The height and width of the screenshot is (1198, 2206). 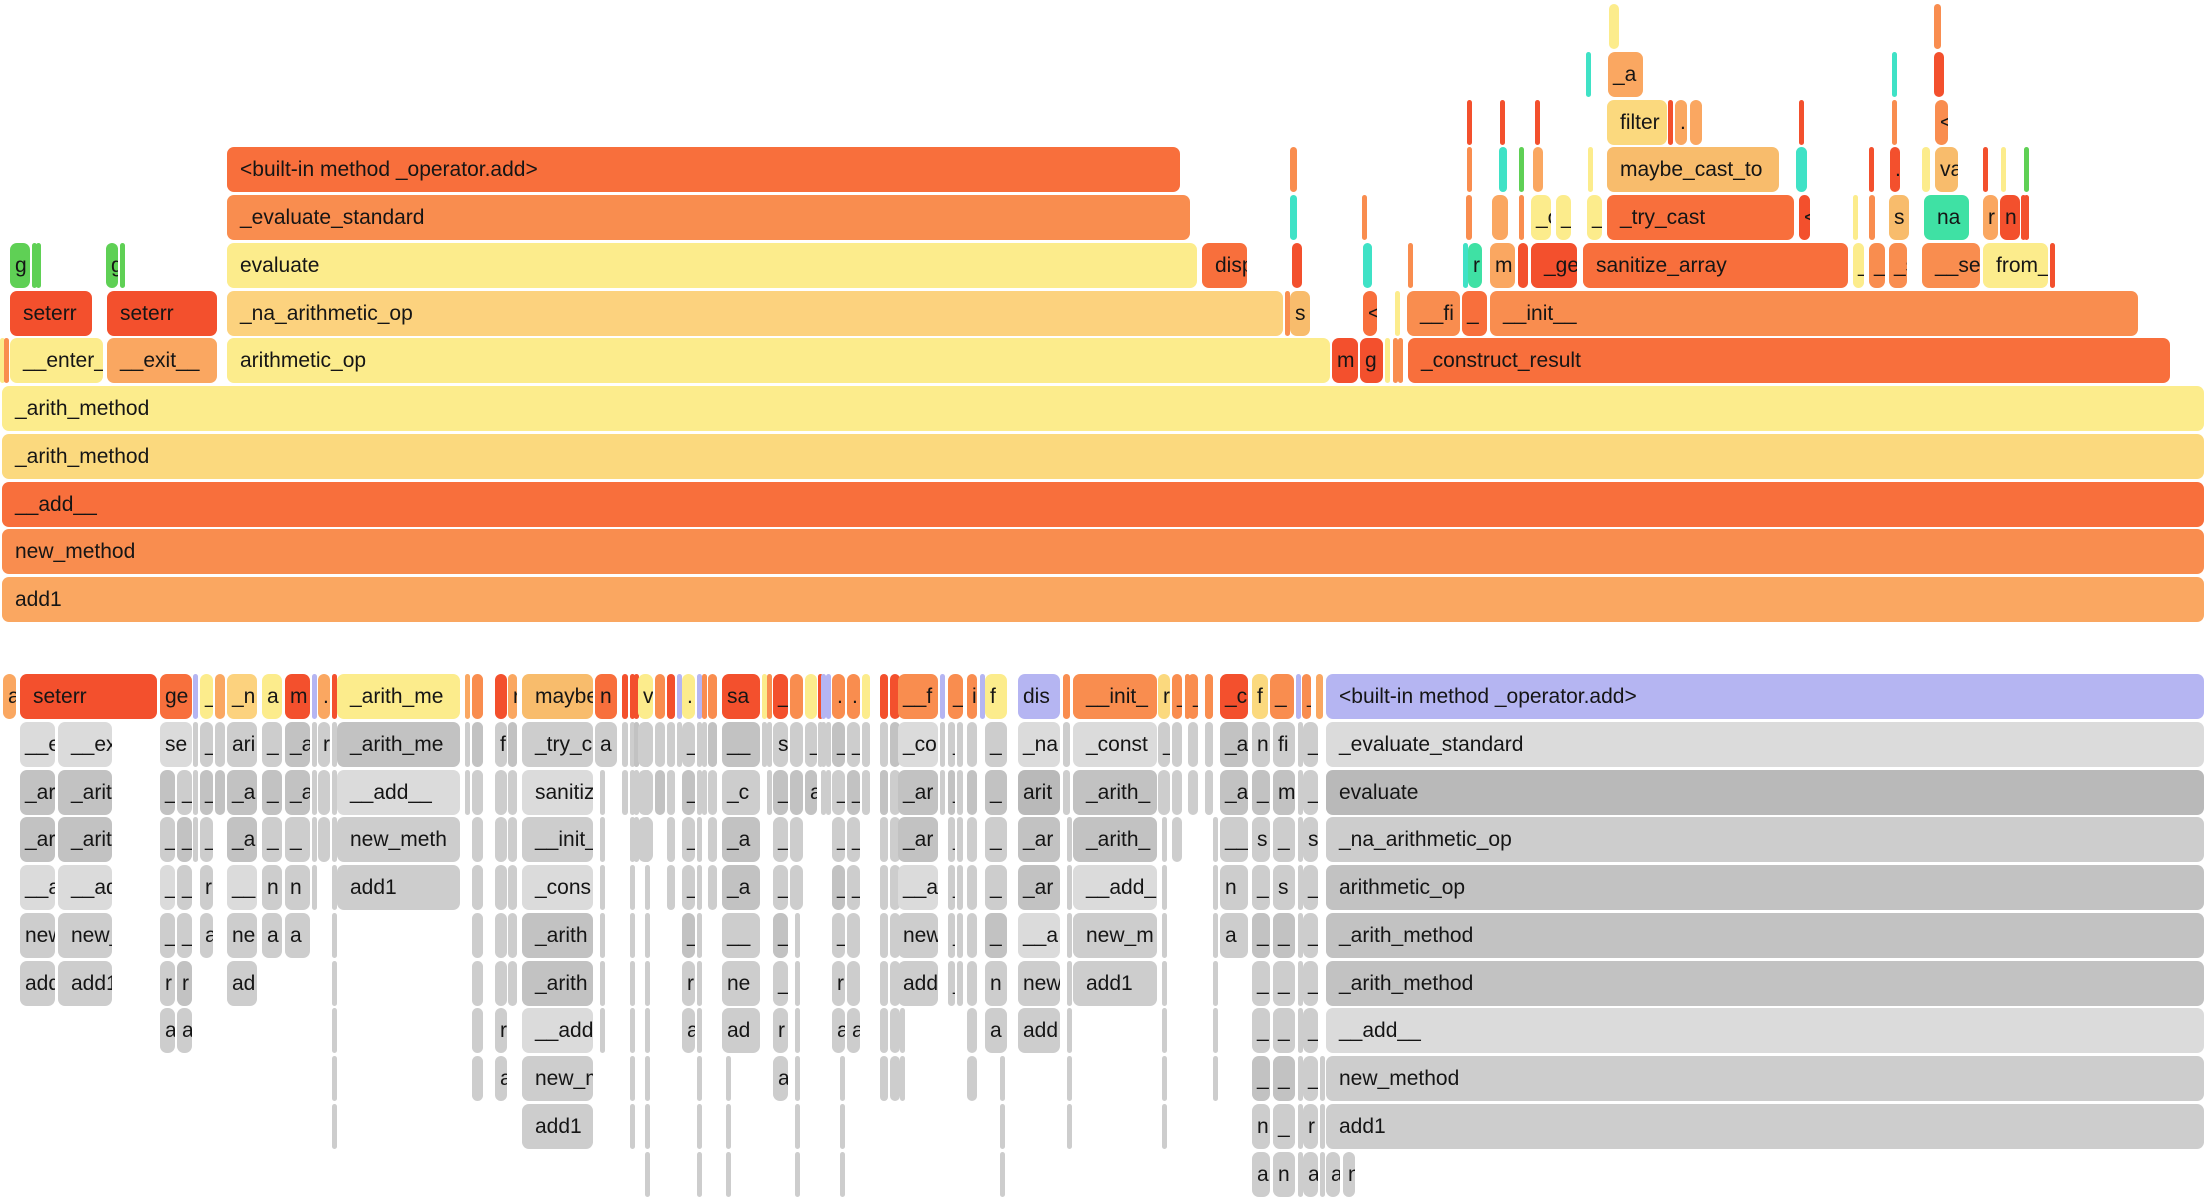 I want to click on frame-se: se, so click(x=176, y=744).